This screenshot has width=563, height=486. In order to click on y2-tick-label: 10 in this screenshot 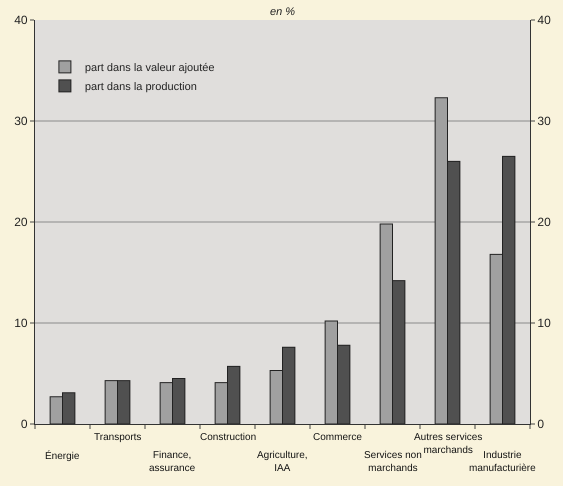, I will do `click(544, 323)`.